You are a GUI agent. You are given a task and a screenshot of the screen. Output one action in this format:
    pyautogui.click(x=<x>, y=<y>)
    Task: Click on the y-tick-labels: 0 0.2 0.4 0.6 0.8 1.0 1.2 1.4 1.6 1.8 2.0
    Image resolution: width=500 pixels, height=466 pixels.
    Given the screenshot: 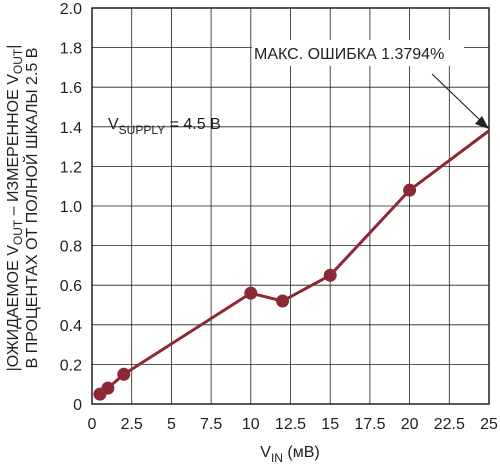 What is the action you would take?
    pyautogui.click(x=71, y=207)
    